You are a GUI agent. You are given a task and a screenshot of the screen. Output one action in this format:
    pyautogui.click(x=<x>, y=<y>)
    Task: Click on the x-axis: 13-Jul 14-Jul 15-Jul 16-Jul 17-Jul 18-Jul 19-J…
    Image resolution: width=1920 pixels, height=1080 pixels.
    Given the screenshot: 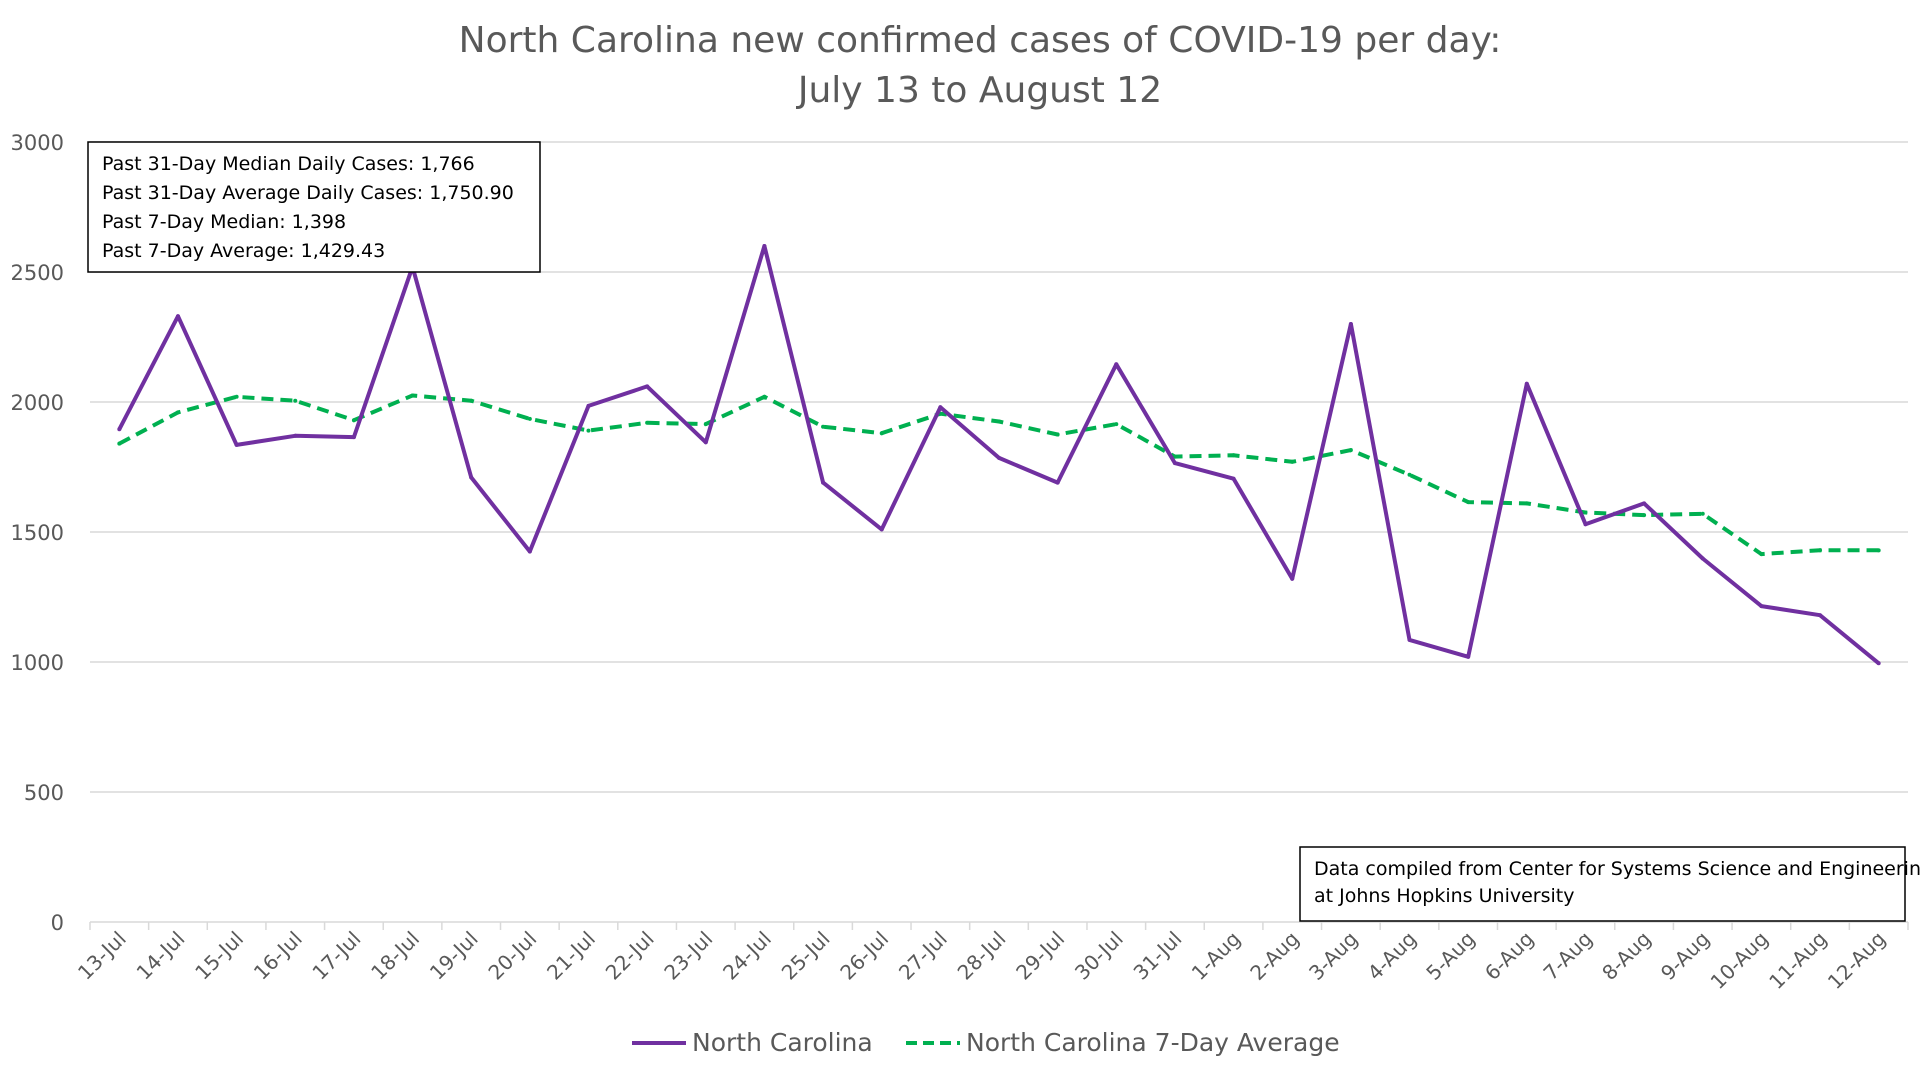 What is the action you would take?
    pyautogui.click(x=991, y=957)
    